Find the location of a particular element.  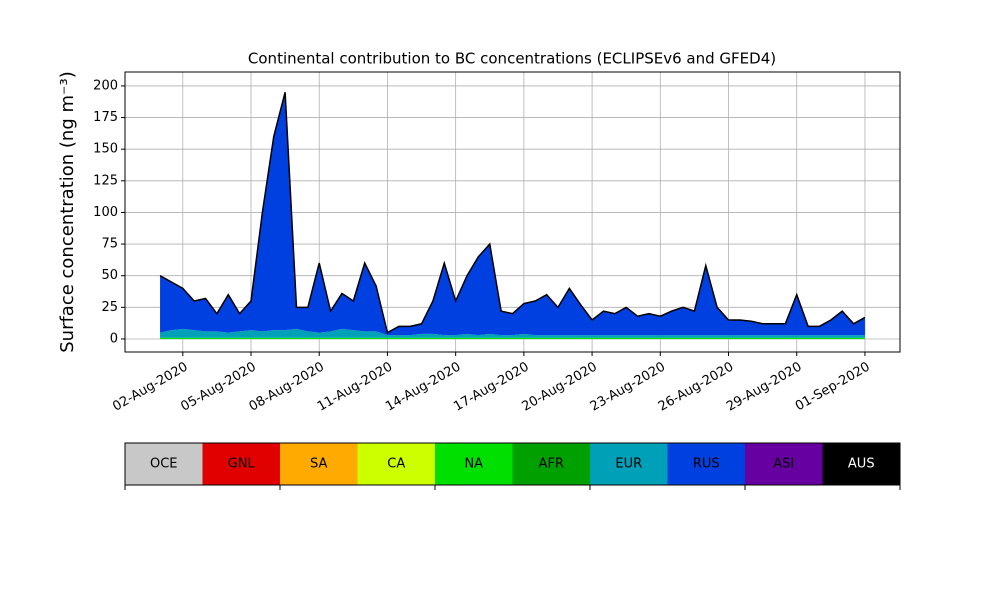

y-tick-label: 75 is located at coordinates (109, 244).